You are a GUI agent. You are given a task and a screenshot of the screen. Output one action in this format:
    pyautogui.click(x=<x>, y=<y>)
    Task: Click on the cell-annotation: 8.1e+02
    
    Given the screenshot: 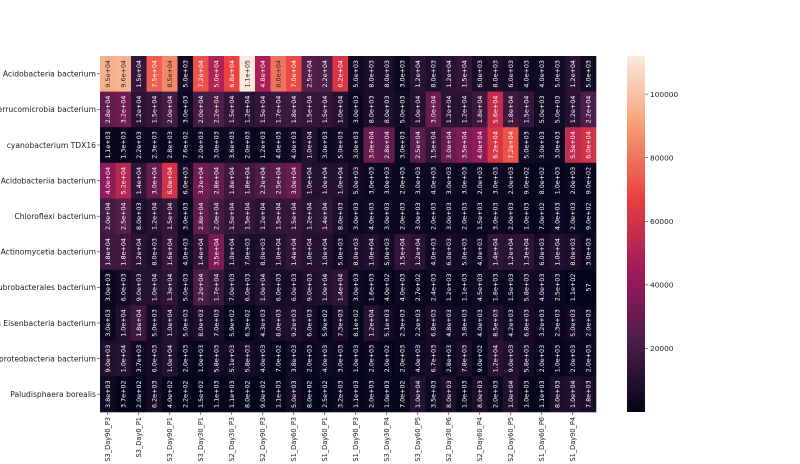 What is the action you would take?
    pyautogui.click(x=356, y=323)
    